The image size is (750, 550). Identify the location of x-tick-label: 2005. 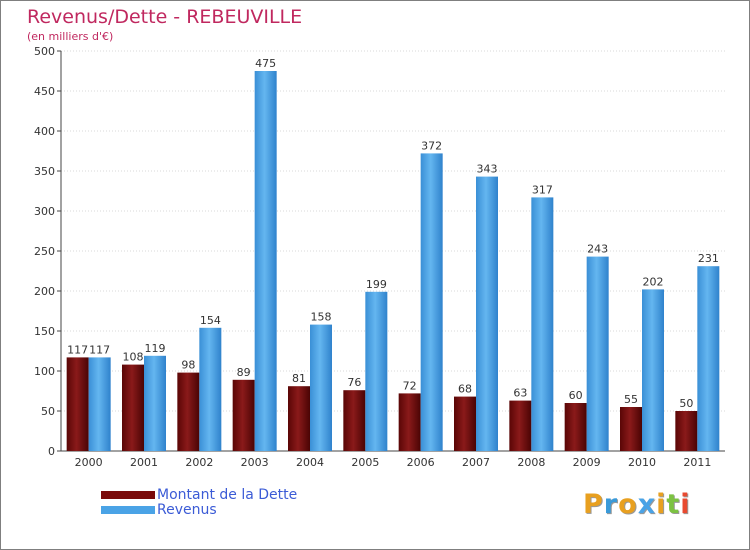
(365, 462).